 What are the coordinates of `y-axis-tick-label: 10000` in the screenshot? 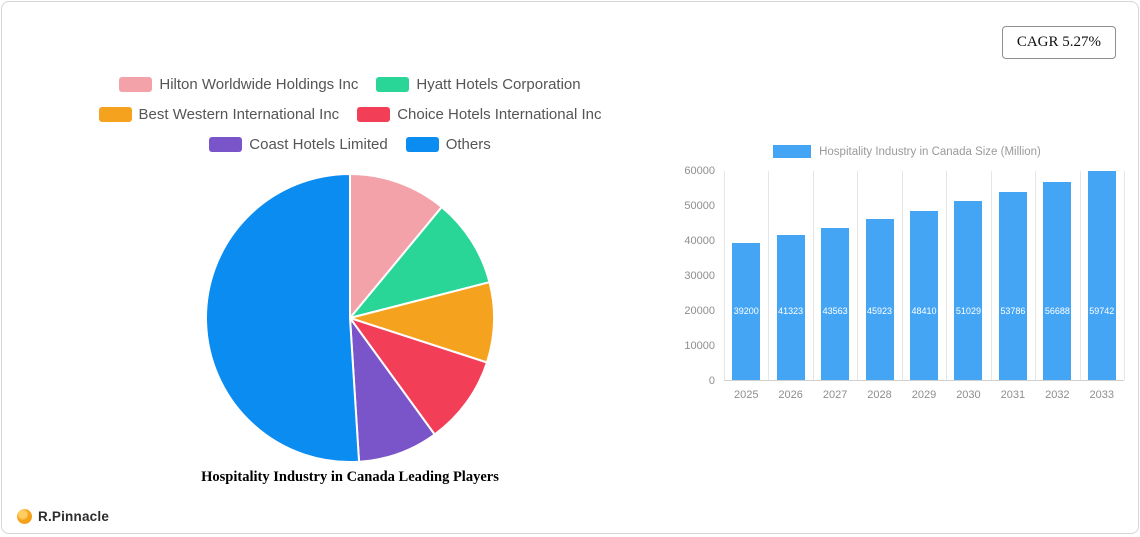 It's located at (699, 346).